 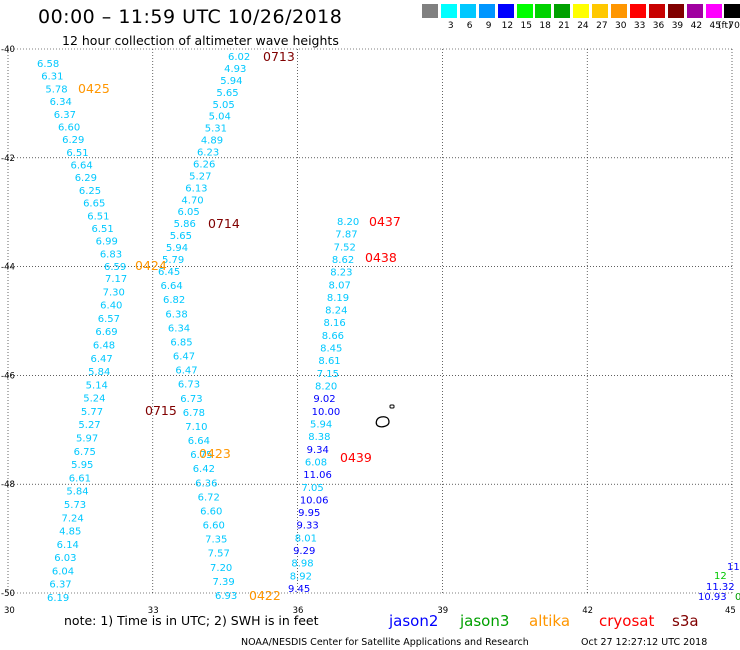 What do you see at coordinates (307, 526) in the screenshot?
I see `swh-value: 9.33` at bounding box center [307, 526].